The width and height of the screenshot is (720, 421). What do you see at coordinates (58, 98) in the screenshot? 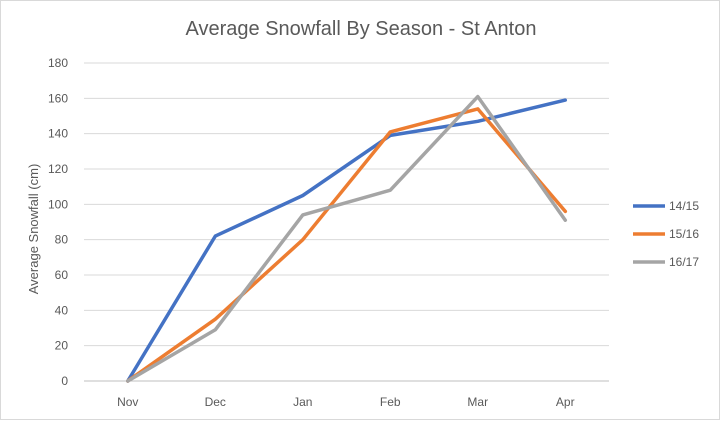
I see `y-tick-label: 160` at bounding box center [58, 98].